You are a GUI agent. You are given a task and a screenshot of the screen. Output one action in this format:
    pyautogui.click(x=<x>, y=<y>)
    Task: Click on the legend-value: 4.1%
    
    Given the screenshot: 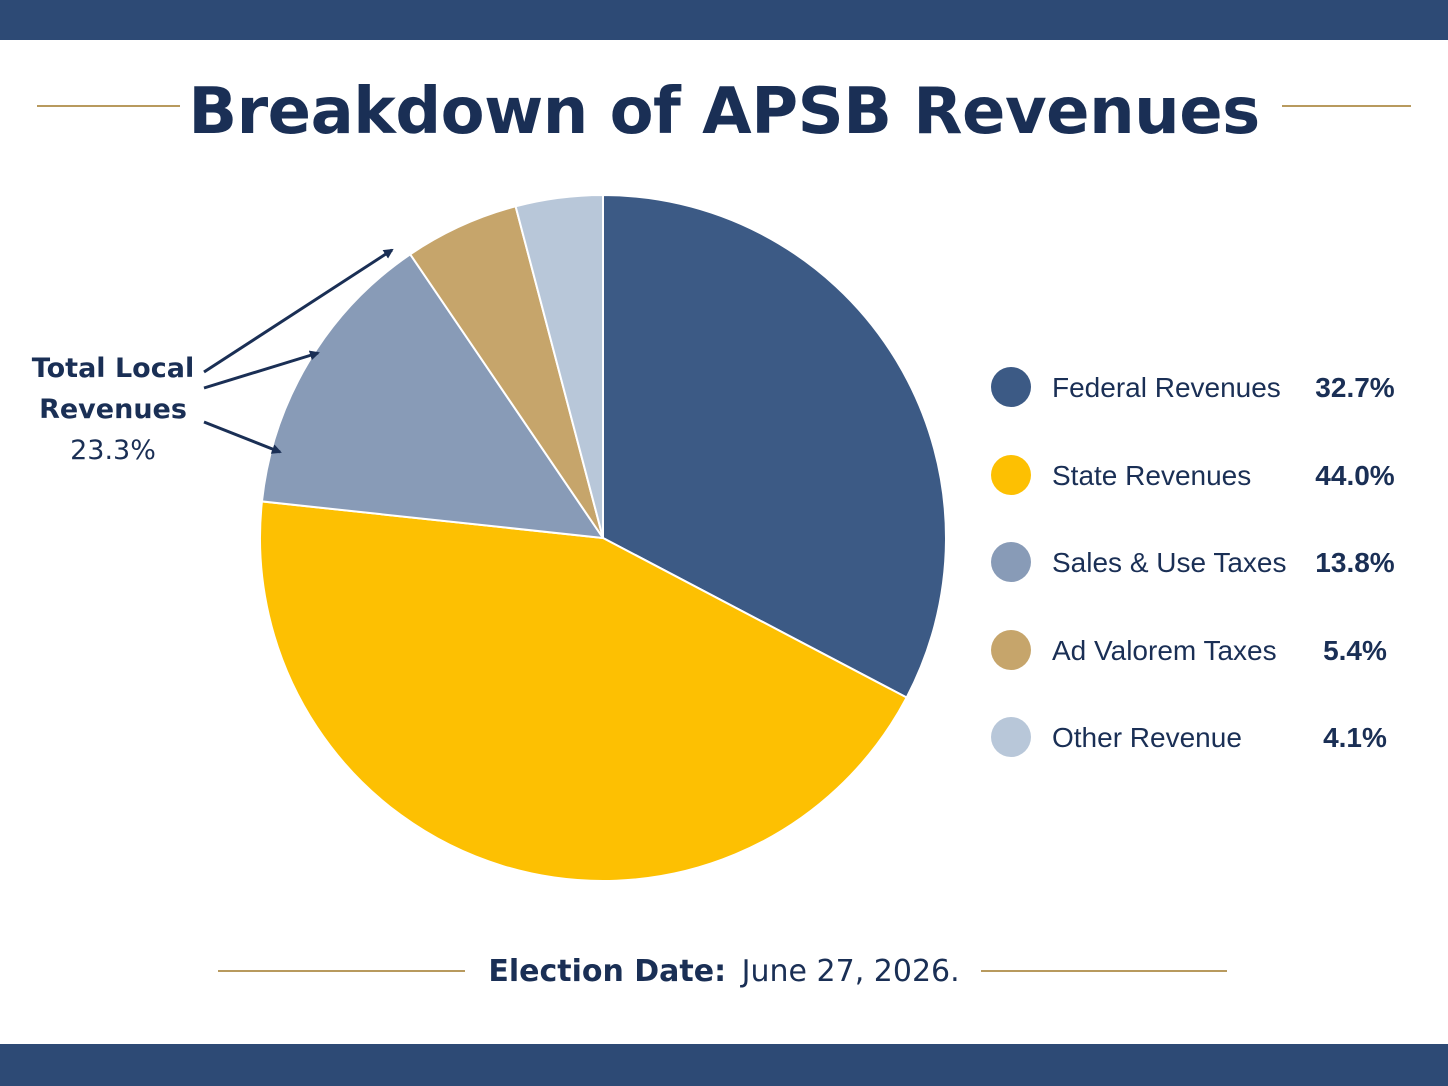 What is the action you would take?
    pyautogui.click(x=1355, y=737)
    